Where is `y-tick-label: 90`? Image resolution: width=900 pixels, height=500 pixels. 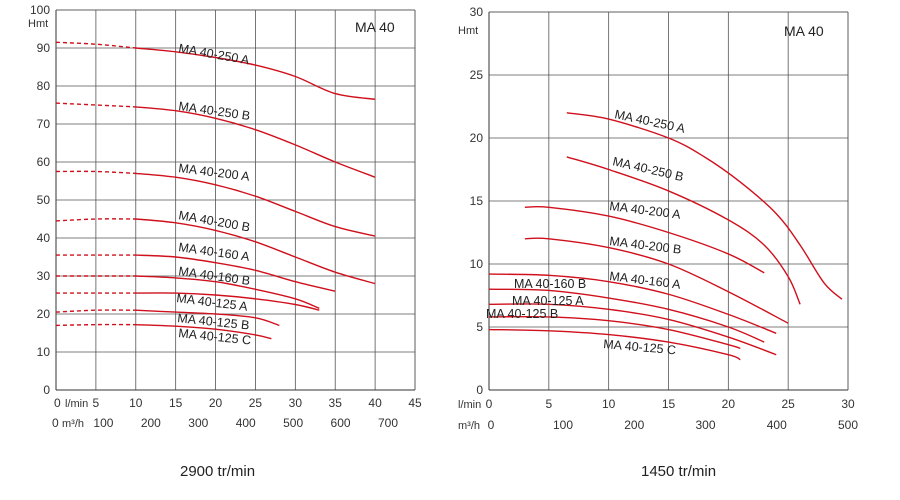 y-tick-label: 90 is located at coordinates (44, 48).